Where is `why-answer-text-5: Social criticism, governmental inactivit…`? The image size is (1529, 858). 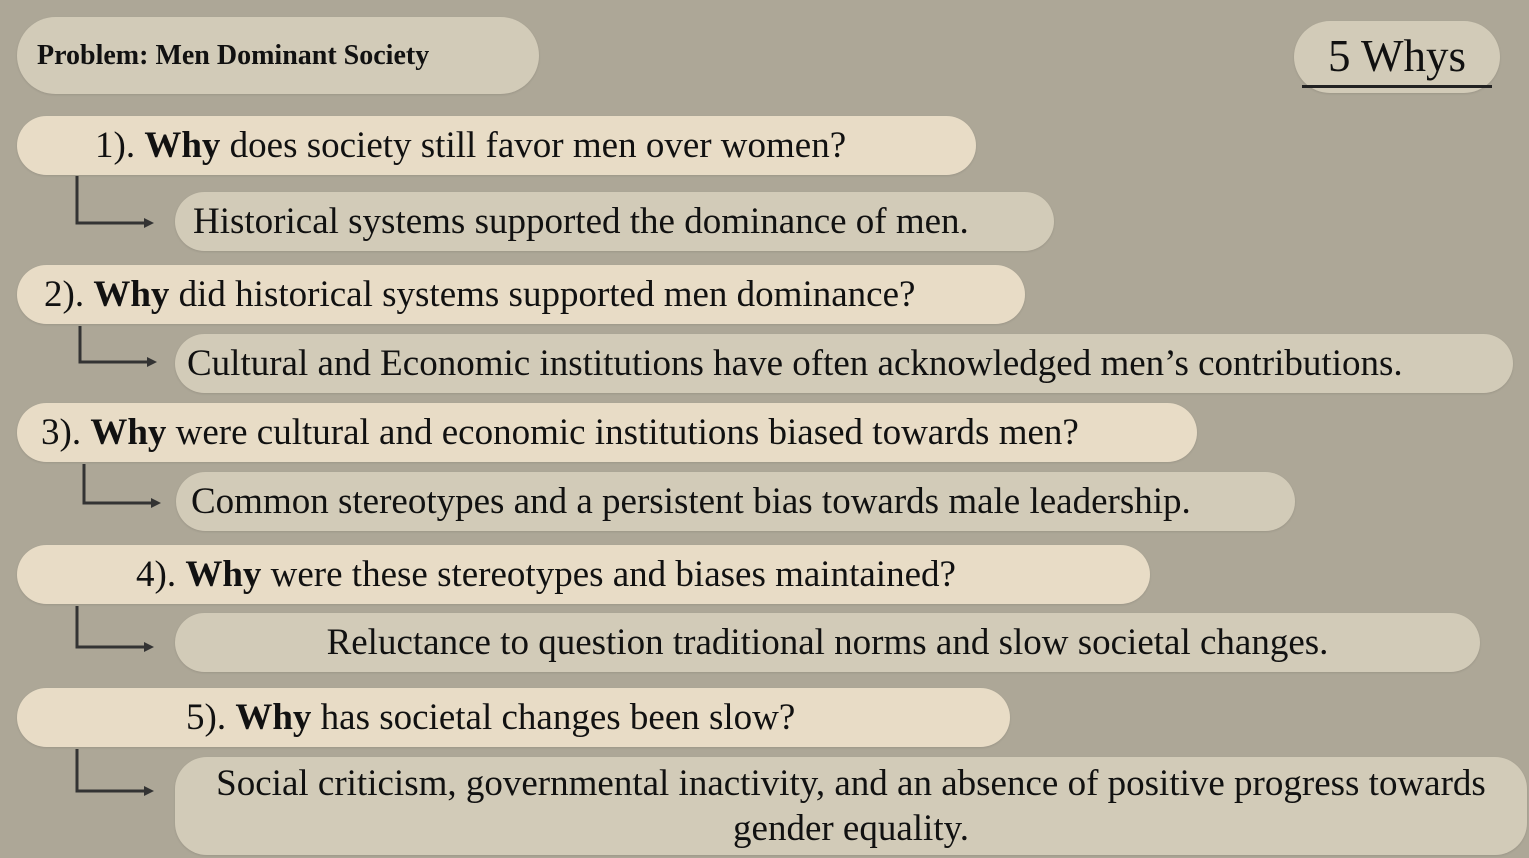
why-answer-text-5: Social criticism, governmental inactivit… is located at coordinates (851, 806).